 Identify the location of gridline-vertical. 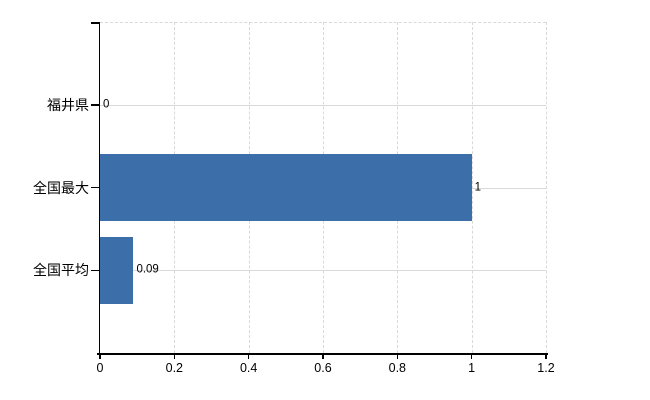
(546, 187).